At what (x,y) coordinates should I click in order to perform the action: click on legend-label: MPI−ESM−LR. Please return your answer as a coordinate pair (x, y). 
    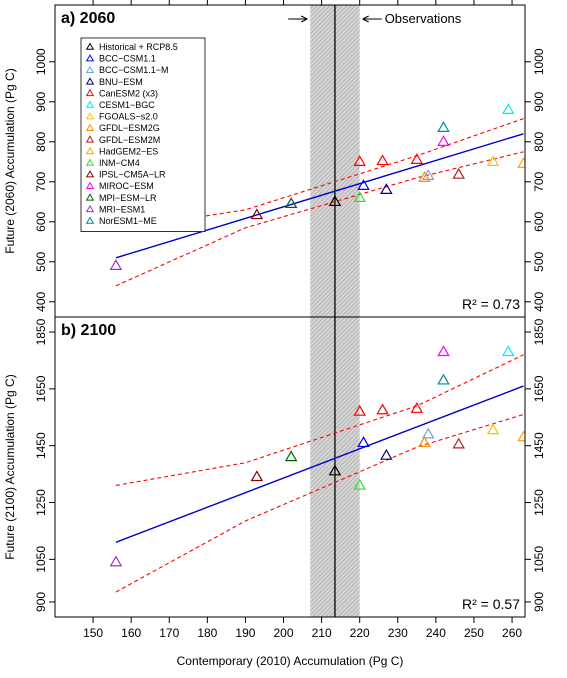
    Looking at the image, I should click on (128, 198).